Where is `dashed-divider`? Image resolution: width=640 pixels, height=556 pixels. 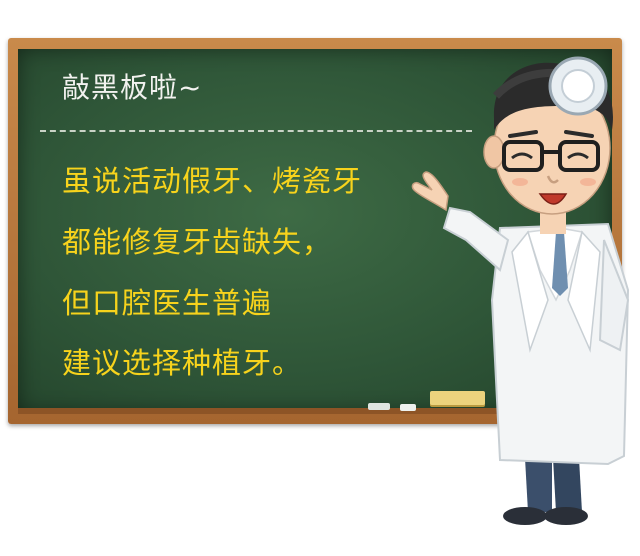
dashed-divider is located at coordinates (256, 131).